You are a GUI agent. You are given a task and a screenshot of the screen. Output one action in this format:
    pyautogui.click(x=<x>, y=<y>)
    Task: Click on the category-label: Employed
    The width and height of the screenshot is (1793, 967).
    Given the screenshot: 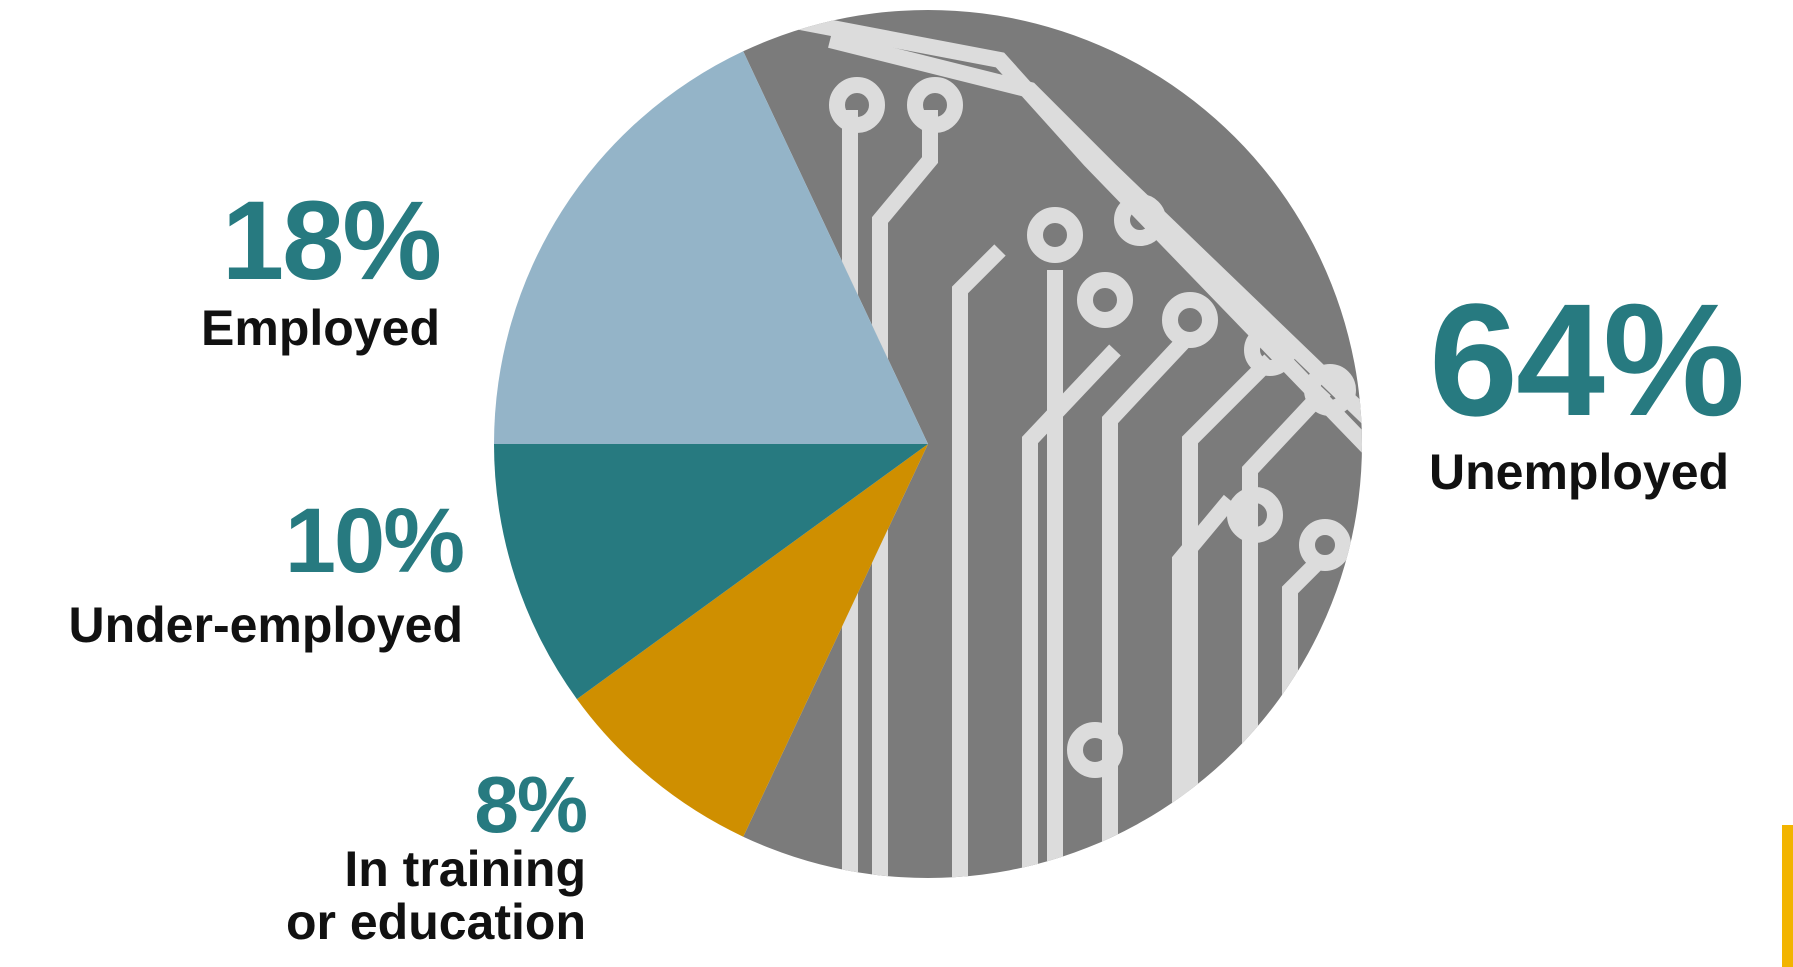 What is the action you would take?
    pyautogui.click(x=320, y=328)
    